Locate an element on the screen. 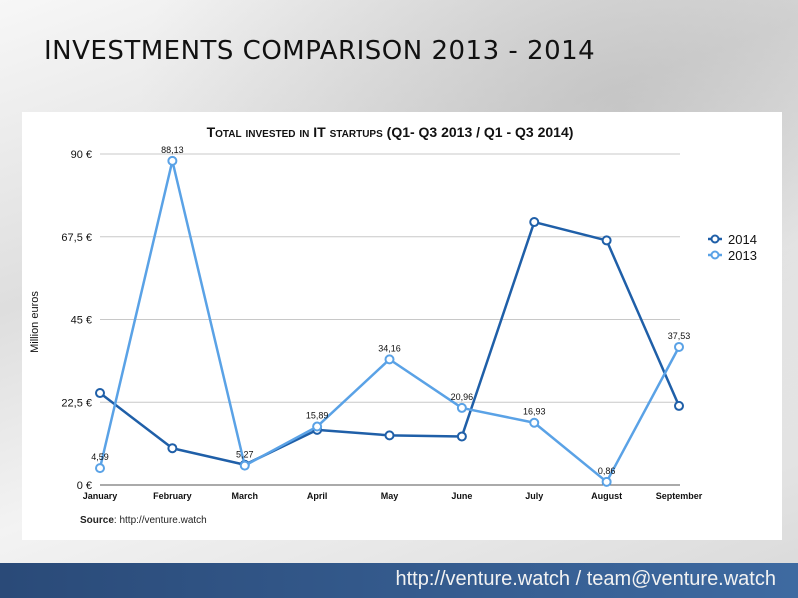  x-tick-label: April is located at coordinates (317, 496).